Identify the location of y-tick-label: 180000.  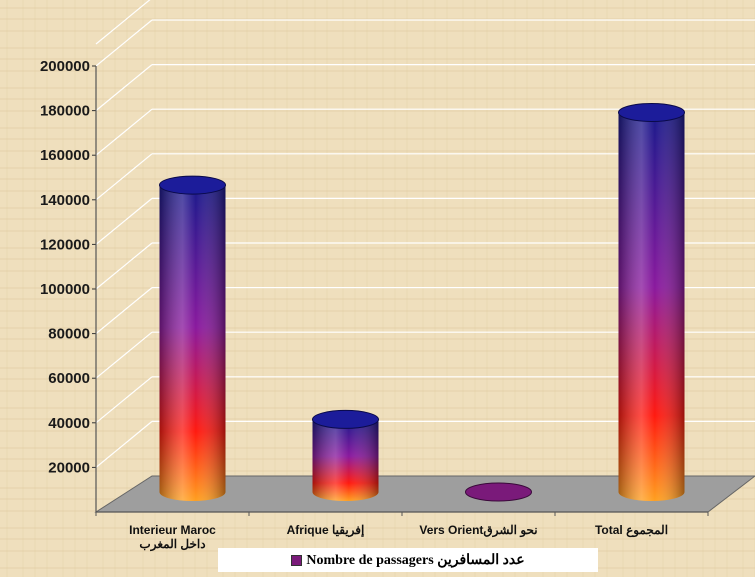
(65, 111).